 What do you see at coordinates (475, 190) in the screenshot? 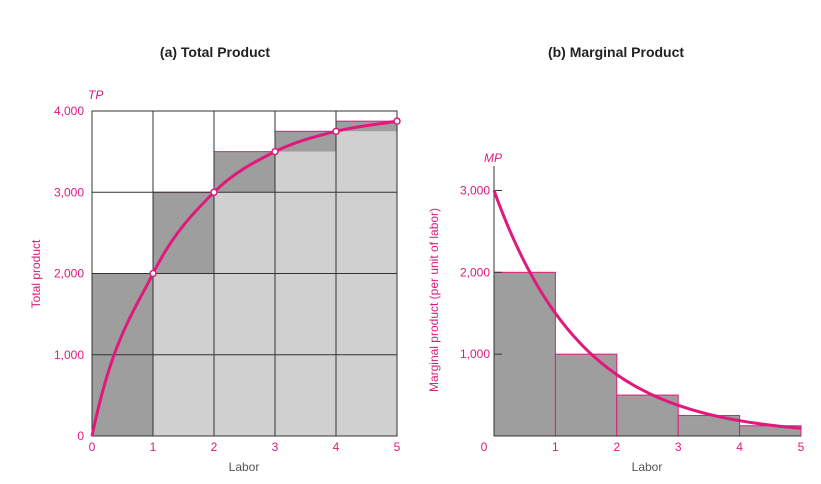
I see `mp-y-tick-label: 3,000` at bounding box center [475, 190].